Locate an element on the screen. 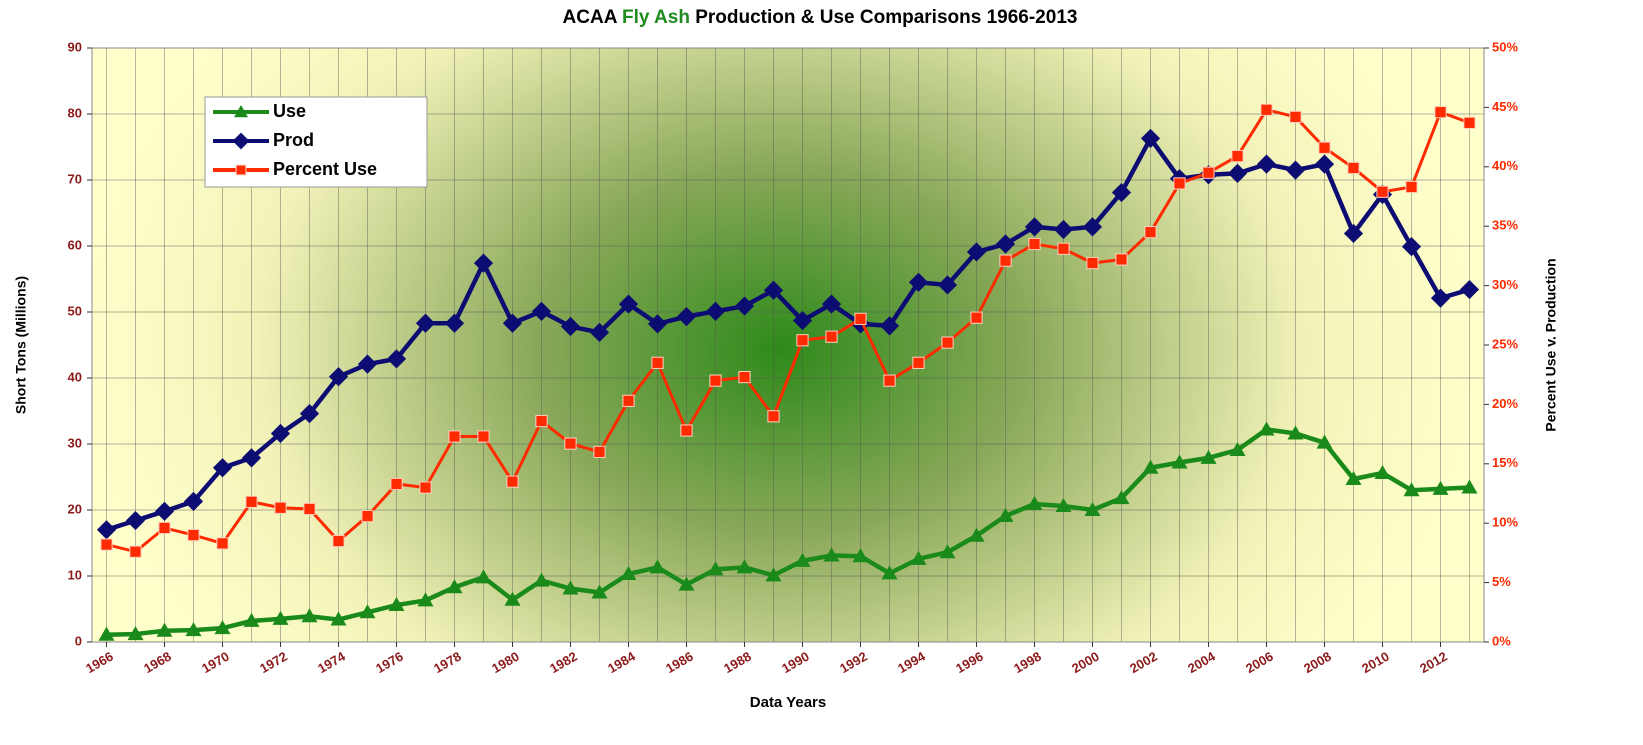 The image size is (1643, 745). x-tick-label: 2010 is located at coordinates (1375, 662).